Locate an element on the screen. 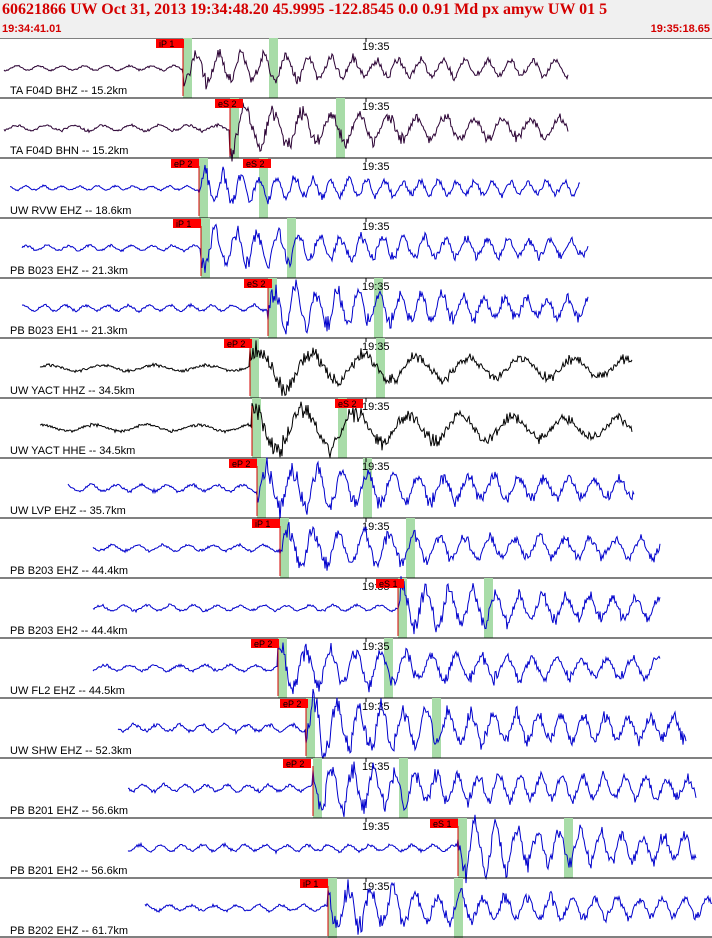 Image resolution: width=712 pixels, height=938 pixels. start-time-label: 19:34:41.01 is located at coordinates (32, 29).